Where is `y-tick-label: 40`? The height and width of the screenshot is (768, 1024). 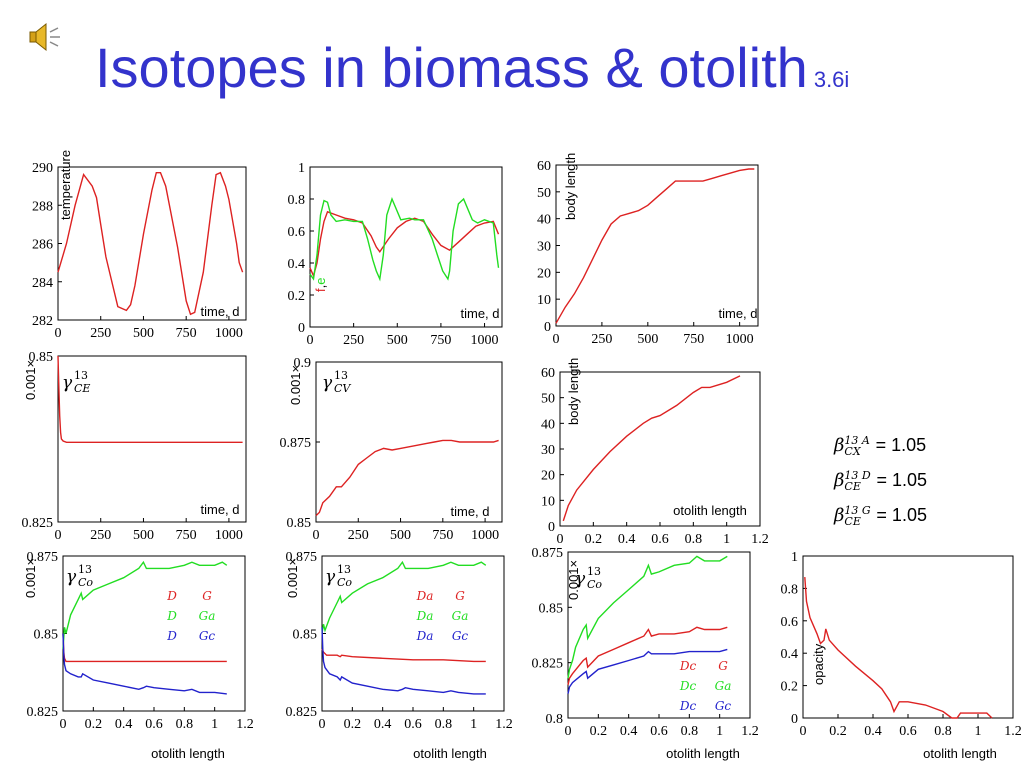 y-tick-label: 40 is located at coordinates (544, 220).